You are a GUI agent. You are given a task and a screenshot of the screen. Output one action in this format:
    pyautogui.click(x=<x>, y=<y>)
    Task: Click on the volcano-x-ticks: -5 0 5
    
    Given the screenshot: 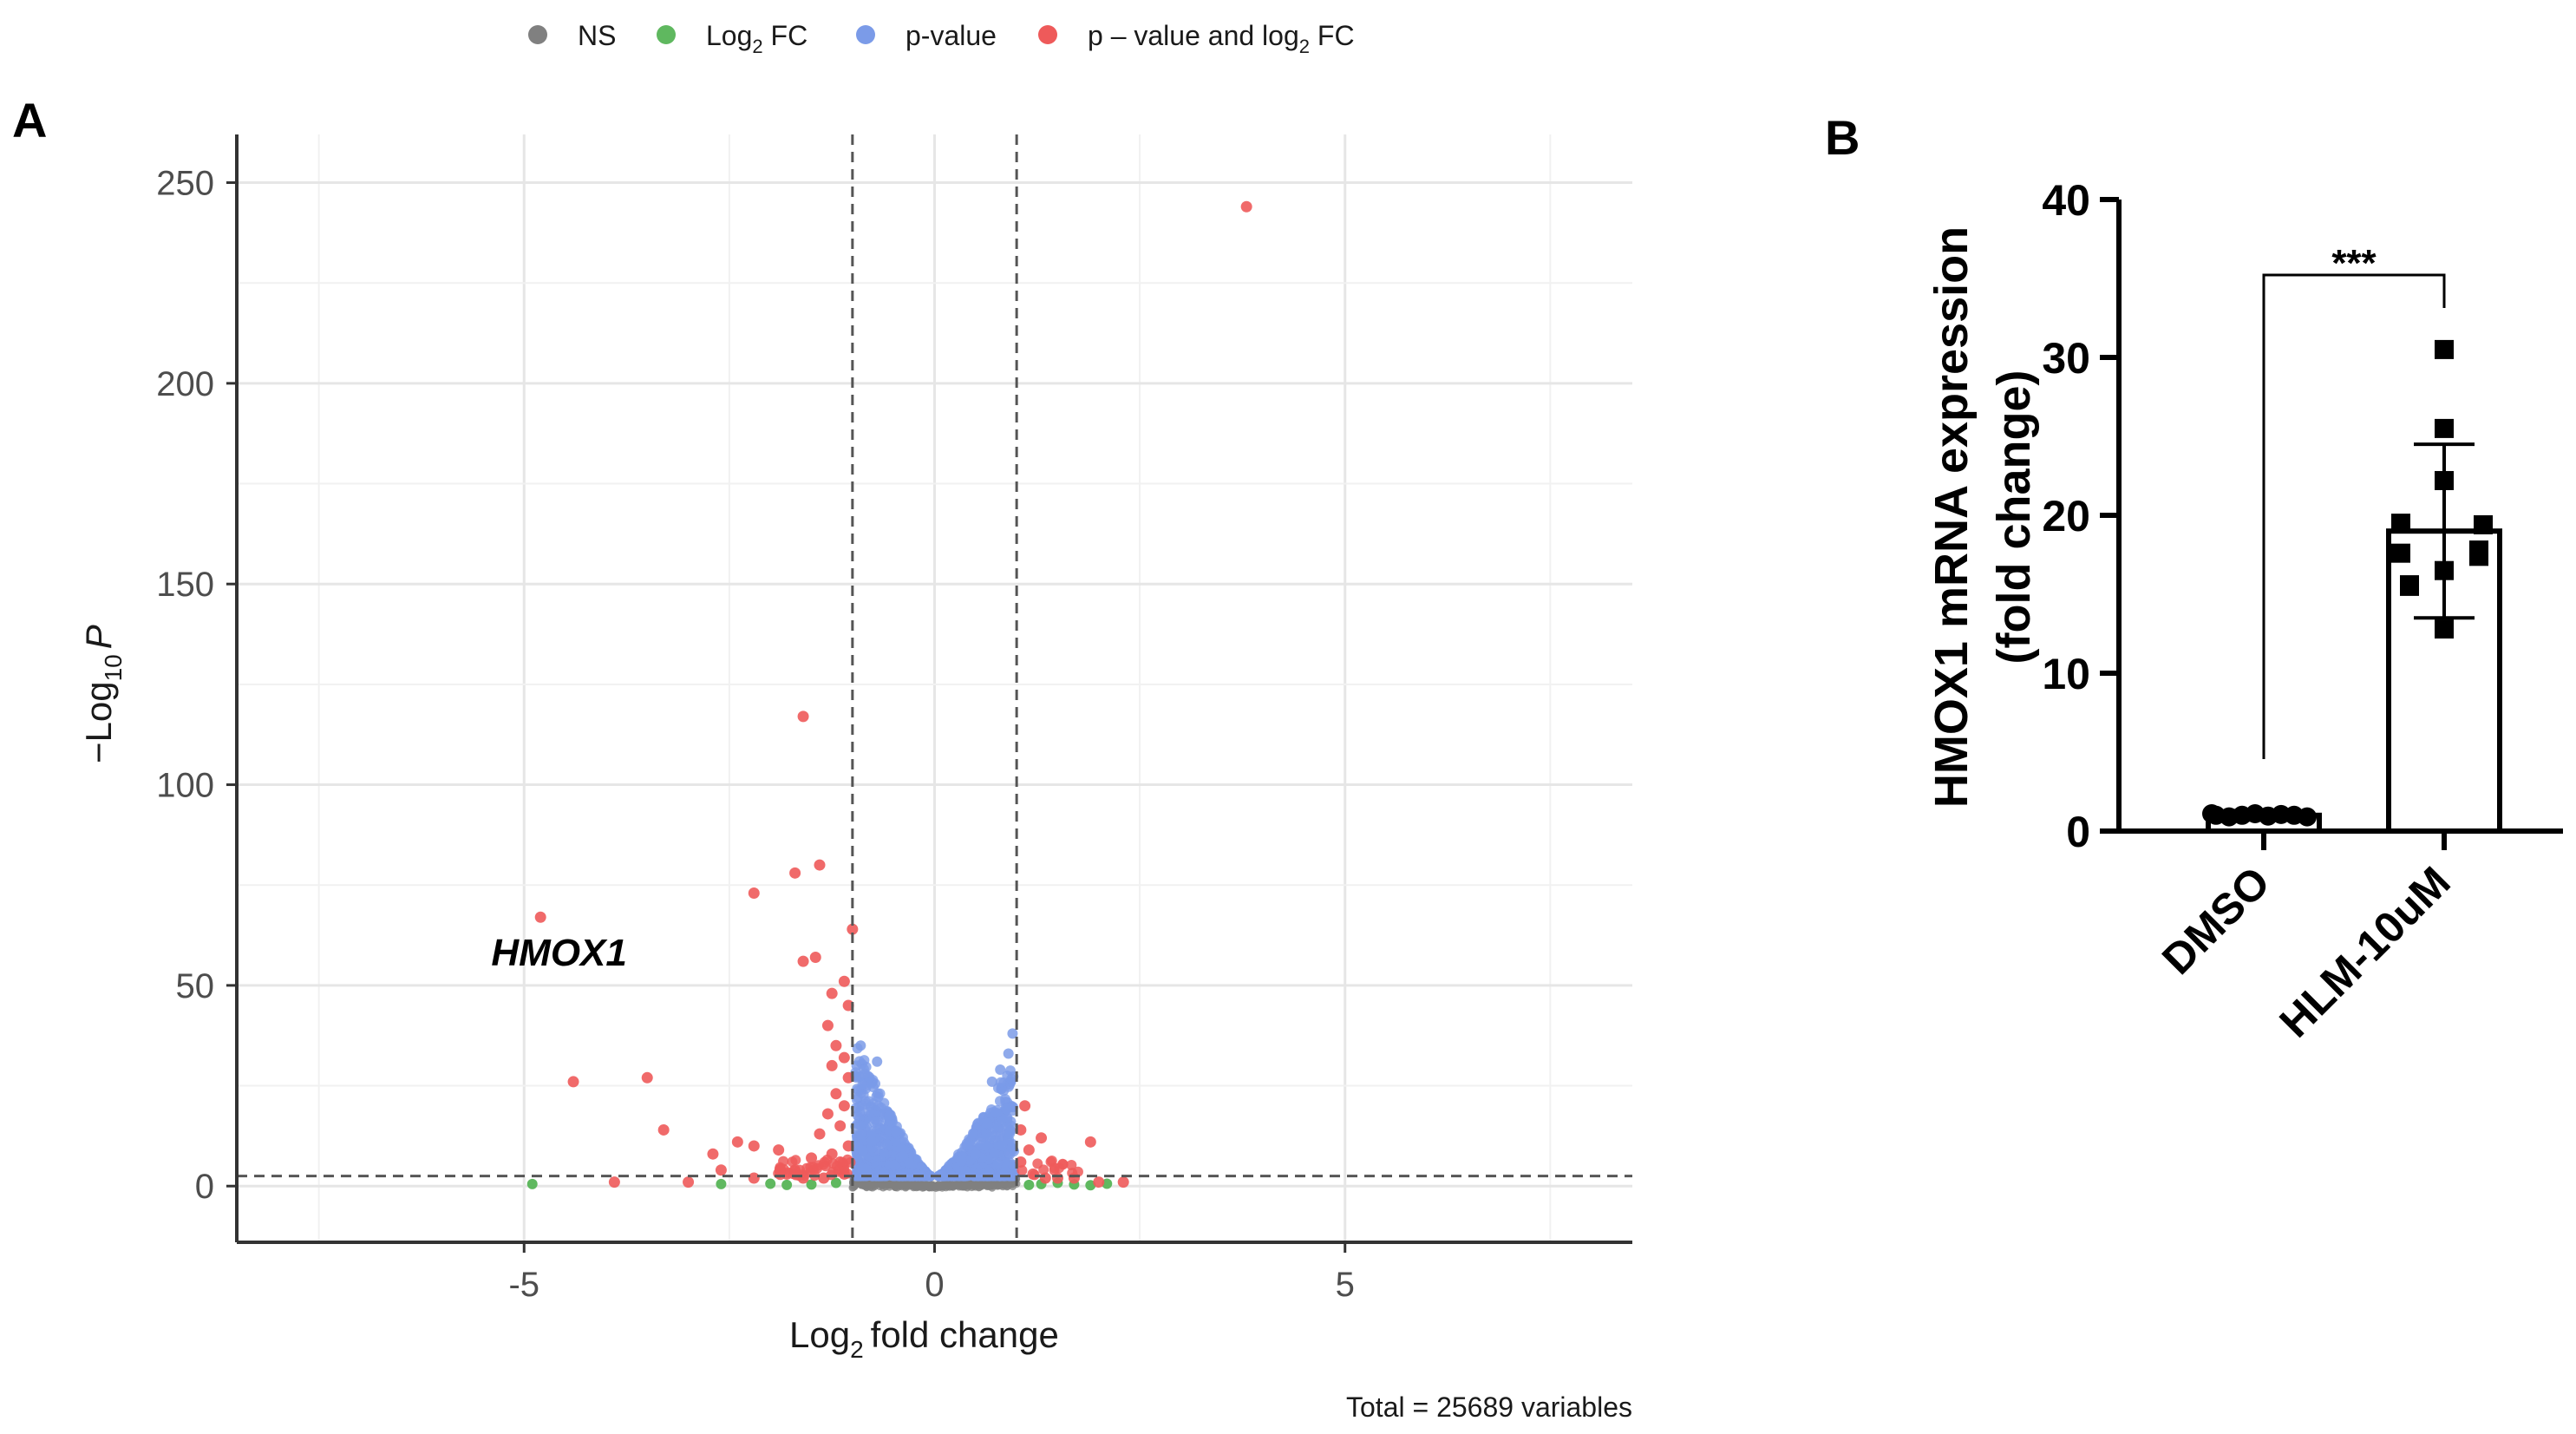 What is the action you would take?
    pyautogui.click(x=931, y=1273)
    